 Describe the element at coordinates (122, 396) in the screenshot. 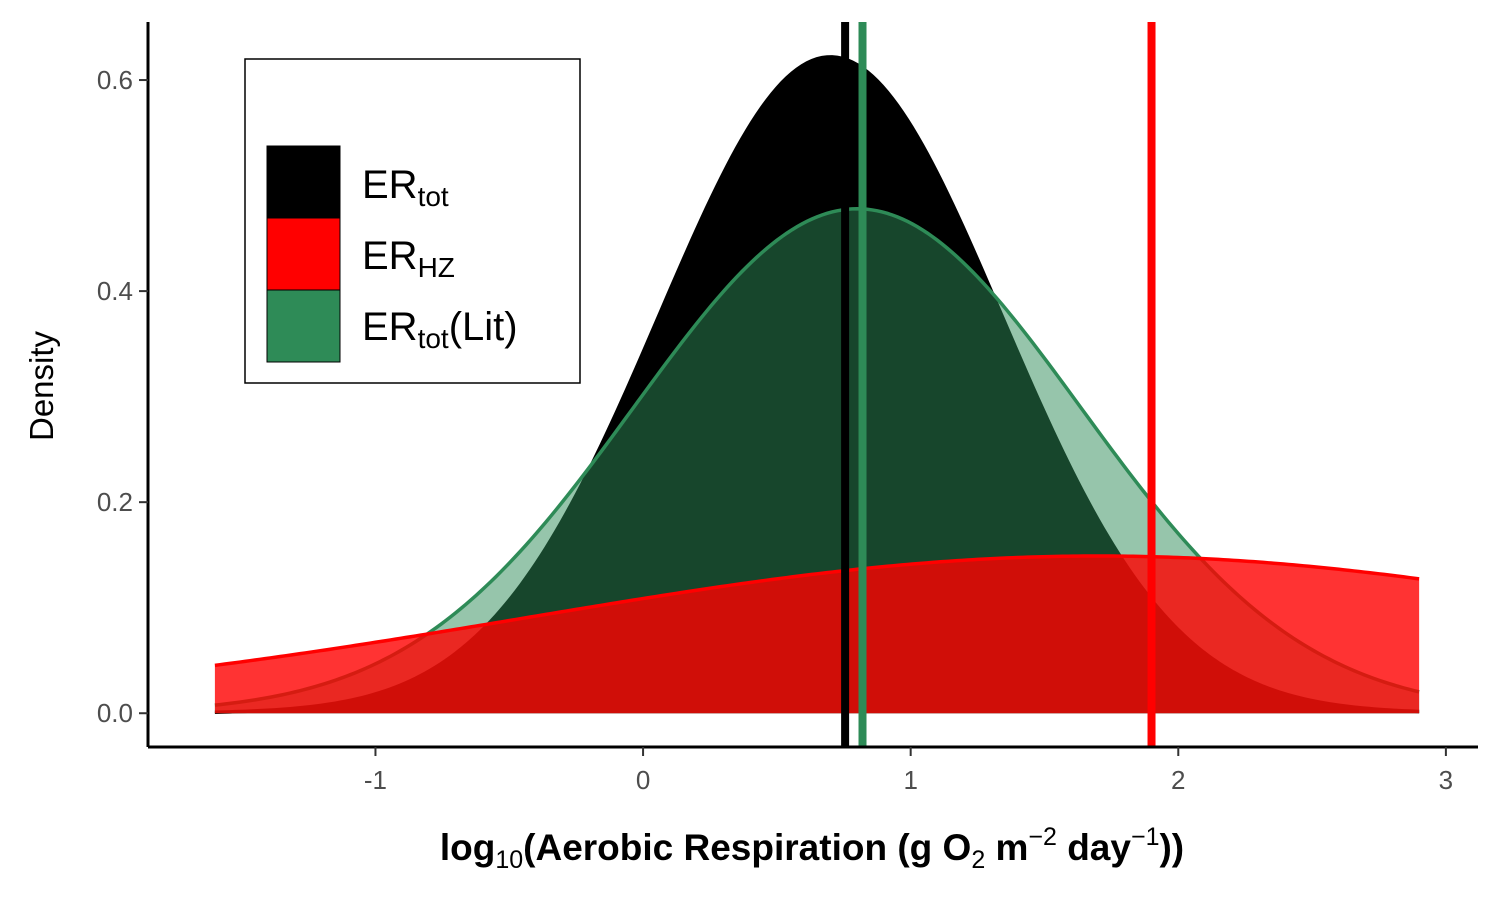

I see `y-axis-ticks: 0.0 0.2 0.4 0.6` at that location.